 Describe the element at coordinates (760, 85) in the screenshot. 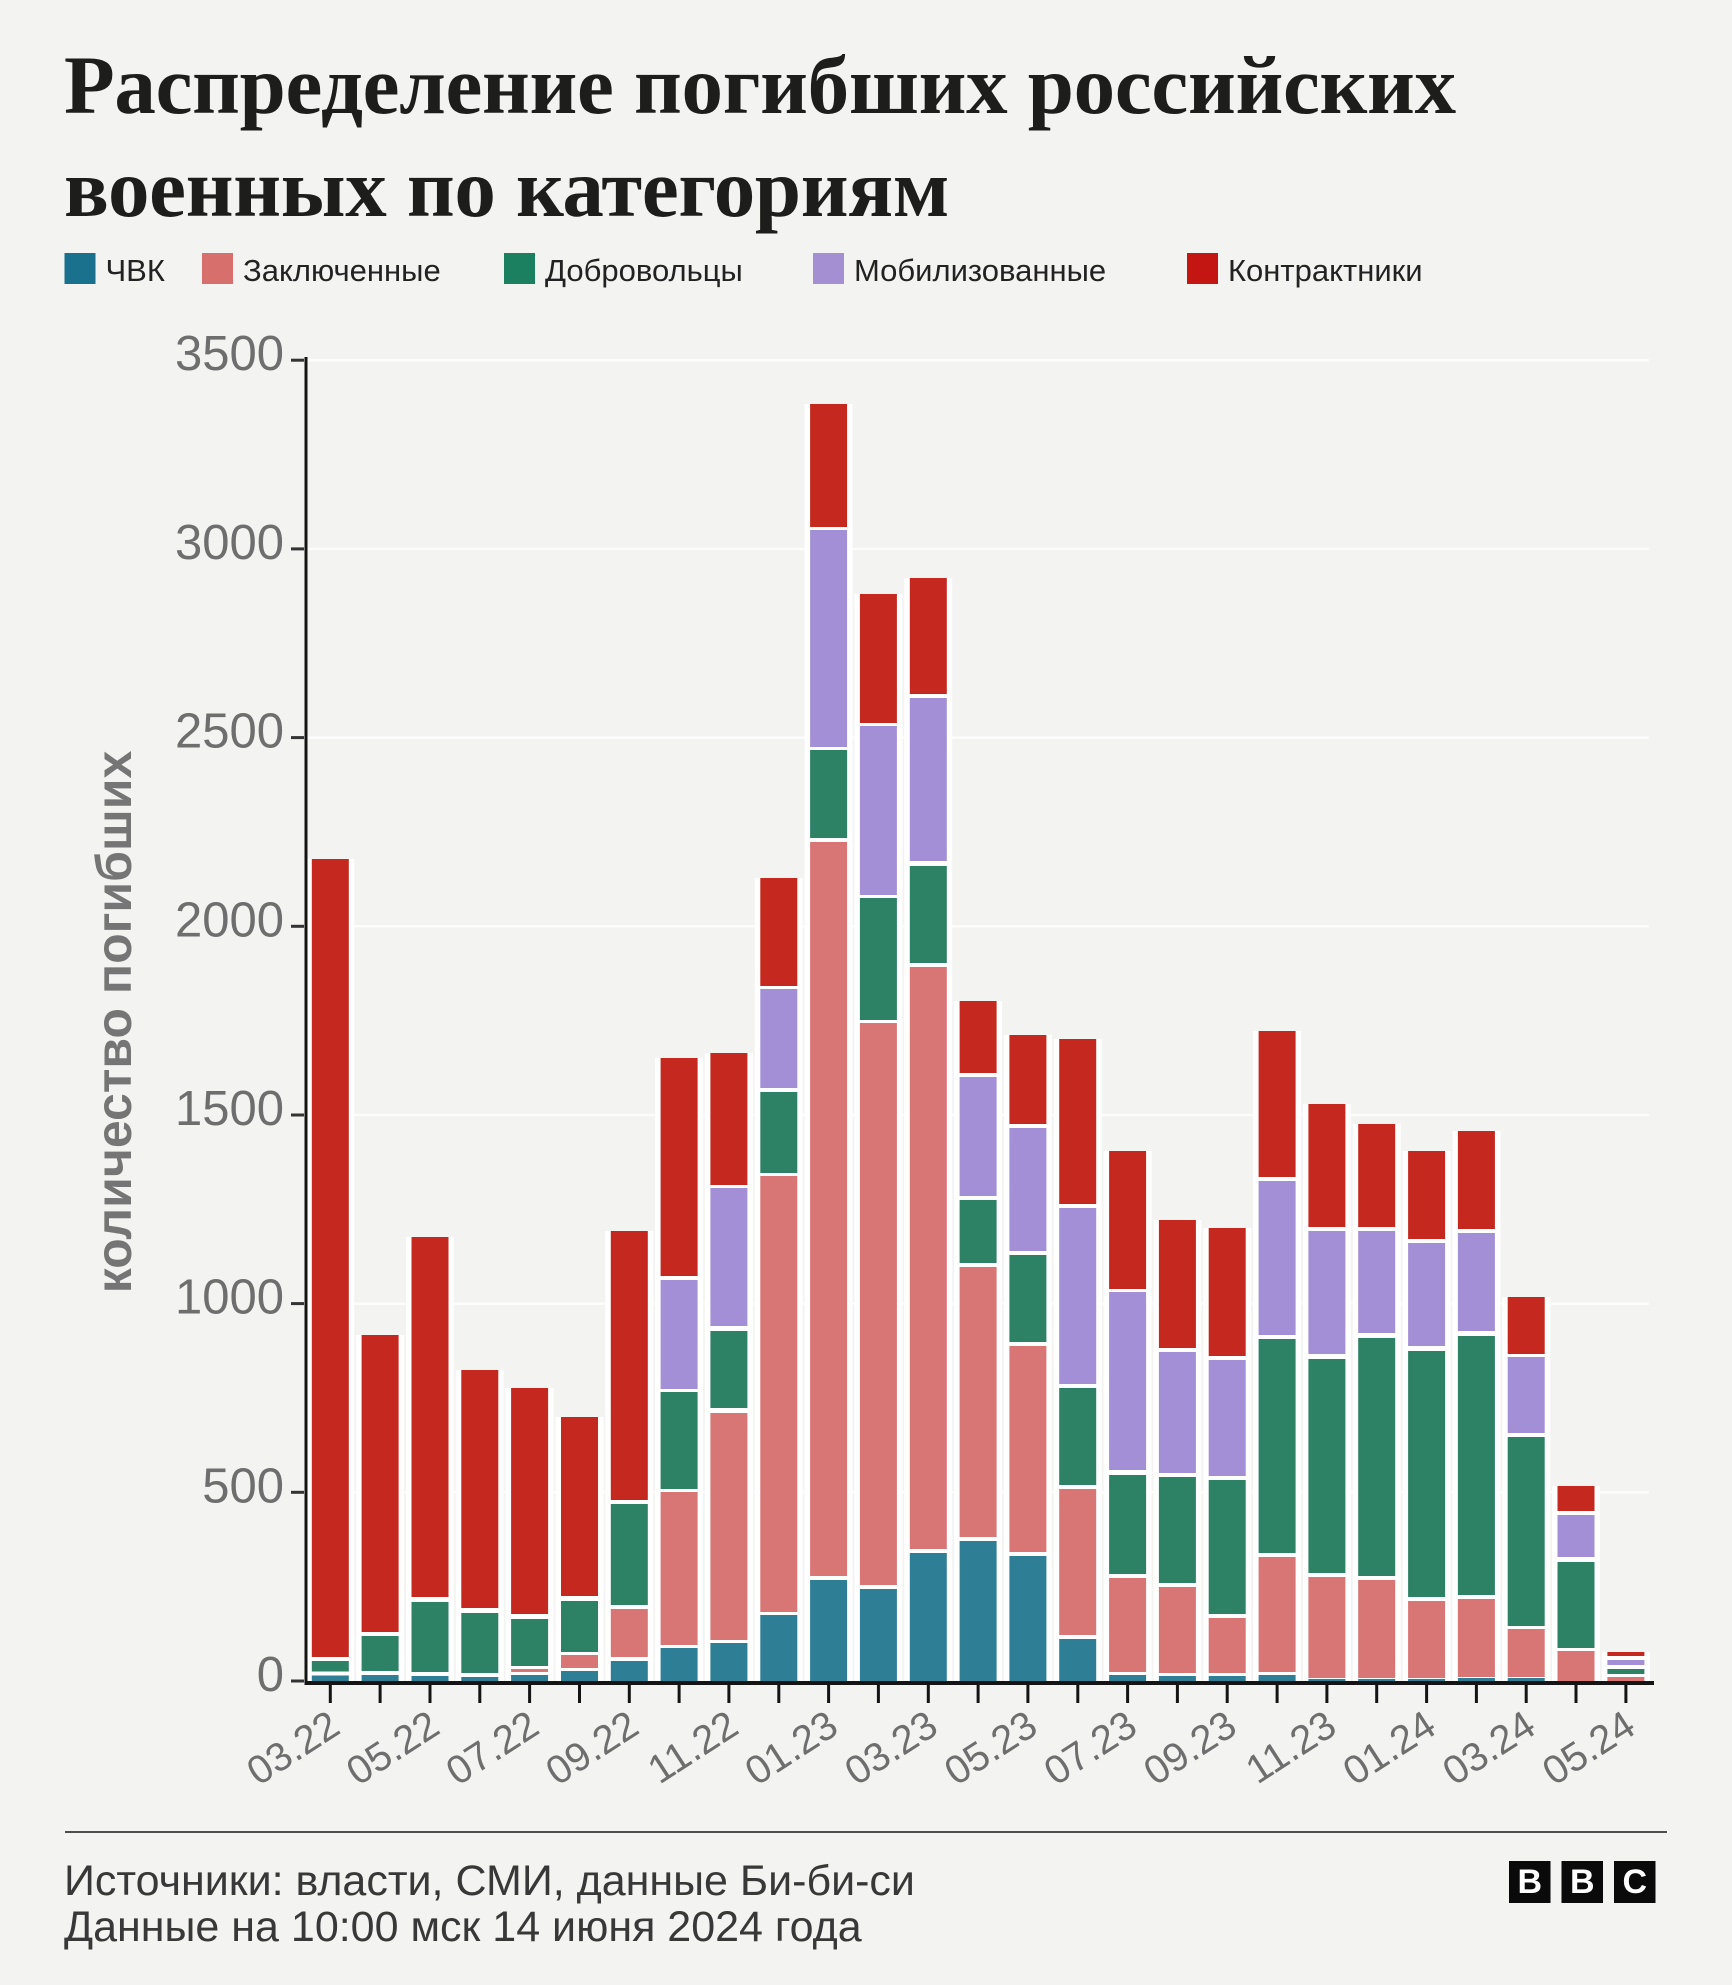

I see `svg-text:Распределение погибших российс: Распределение погибших российских` at that location.